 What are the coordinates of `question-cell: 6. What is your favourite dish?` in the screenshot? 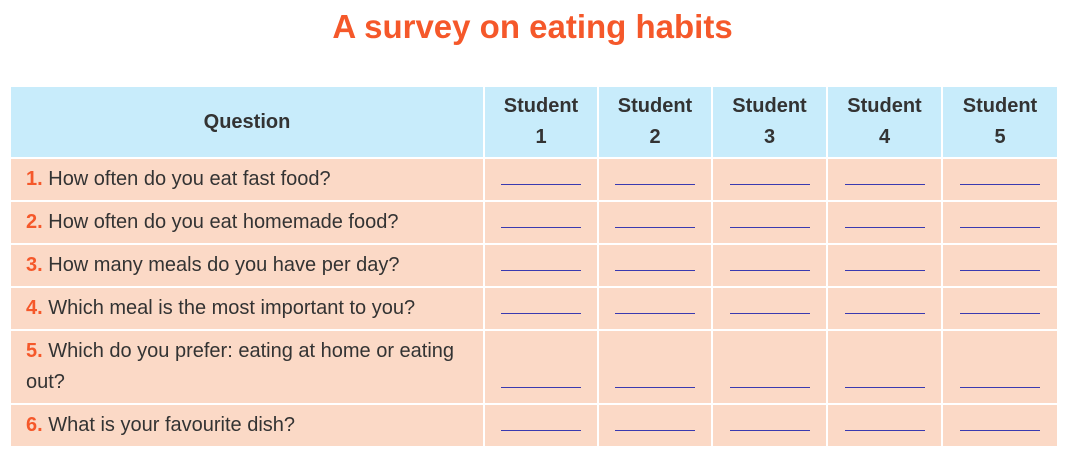 It's located at (247, 425).